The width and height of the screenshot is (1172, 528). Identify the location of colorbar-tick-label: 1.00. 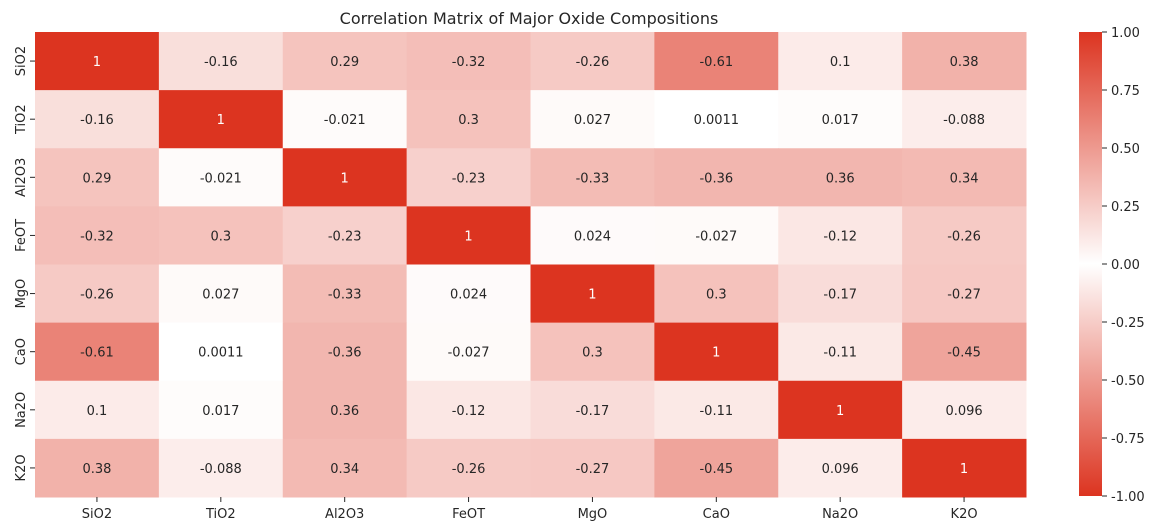
(1125, 33).